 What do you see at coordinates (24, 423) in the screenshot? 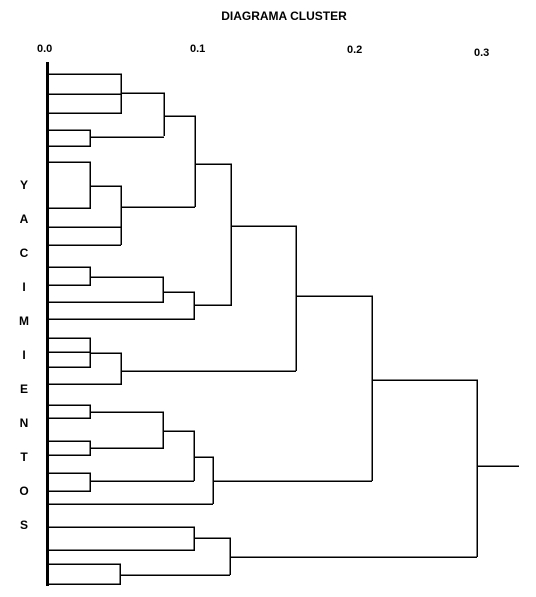
I see `vertical-label-letter: N` at bounding box center [24, 423].